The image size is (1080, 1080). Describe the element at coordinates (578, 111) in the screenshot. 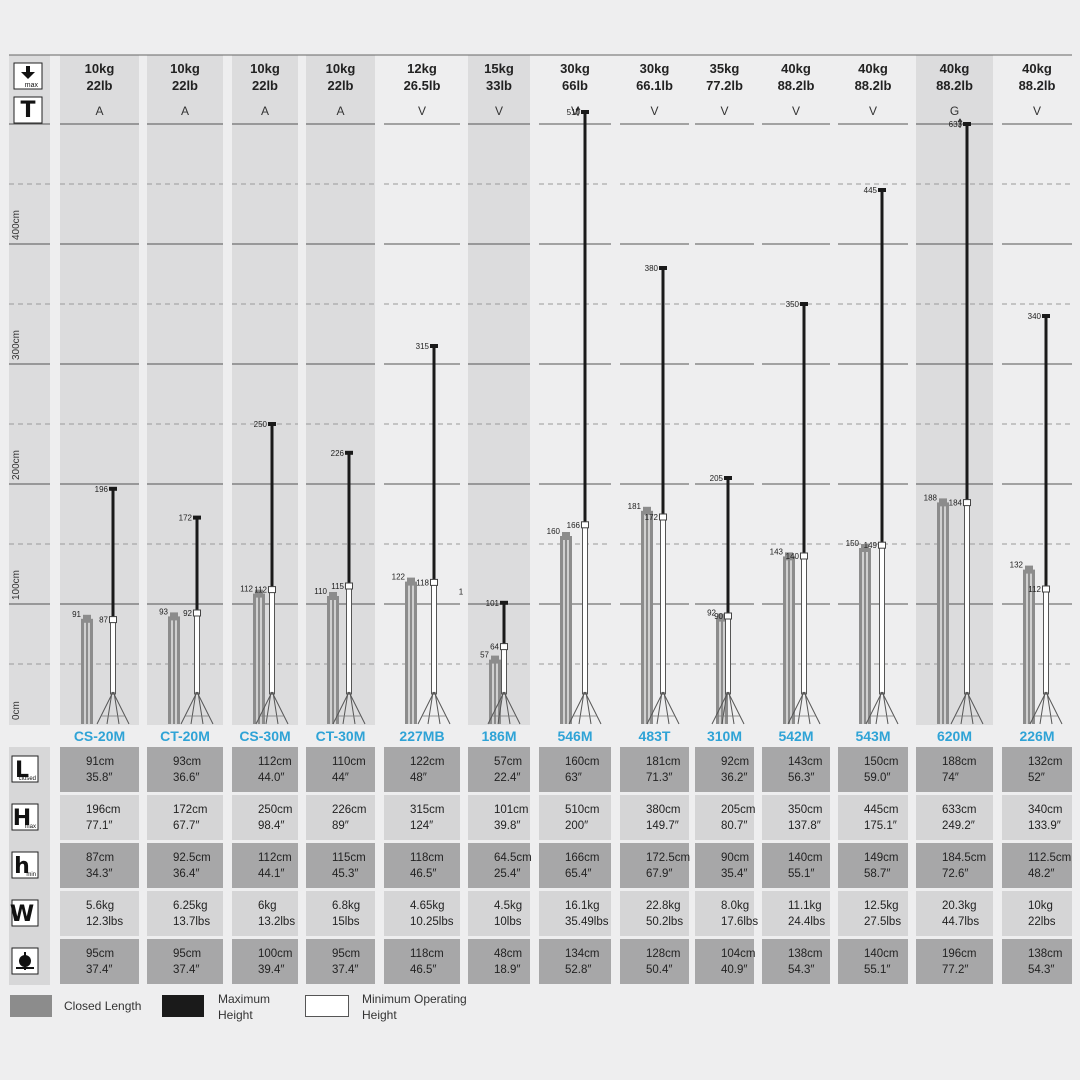

I see `beyond-scale-arrow` at that location.